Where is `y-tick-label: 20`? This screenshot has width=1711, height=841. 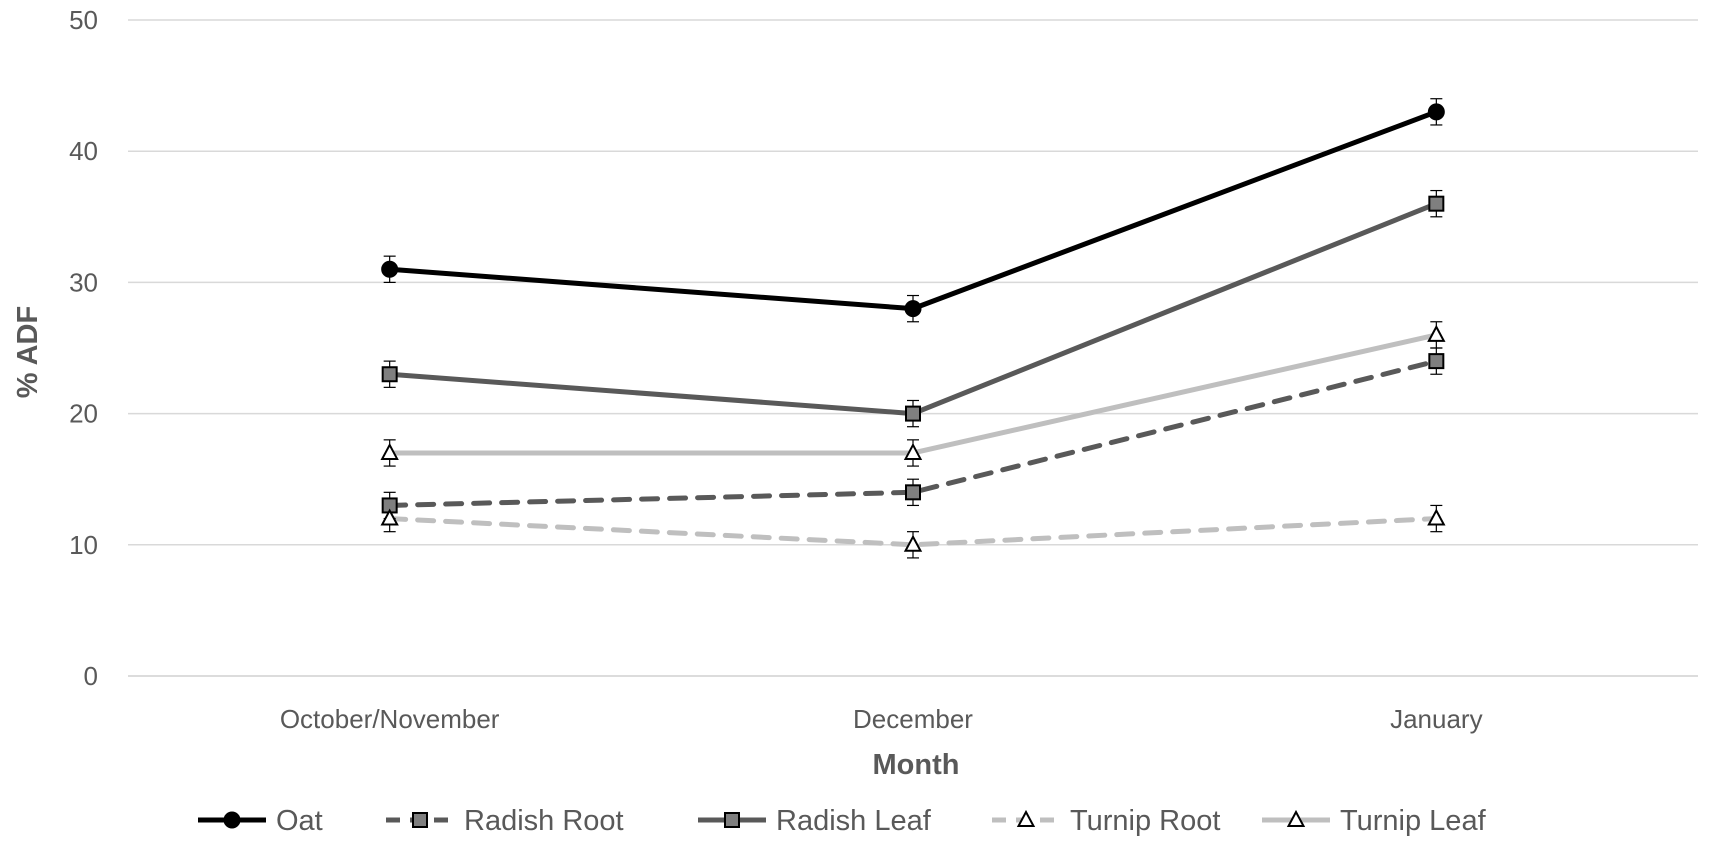
y-tick-label: 20 is located at coordinates (83, 414).